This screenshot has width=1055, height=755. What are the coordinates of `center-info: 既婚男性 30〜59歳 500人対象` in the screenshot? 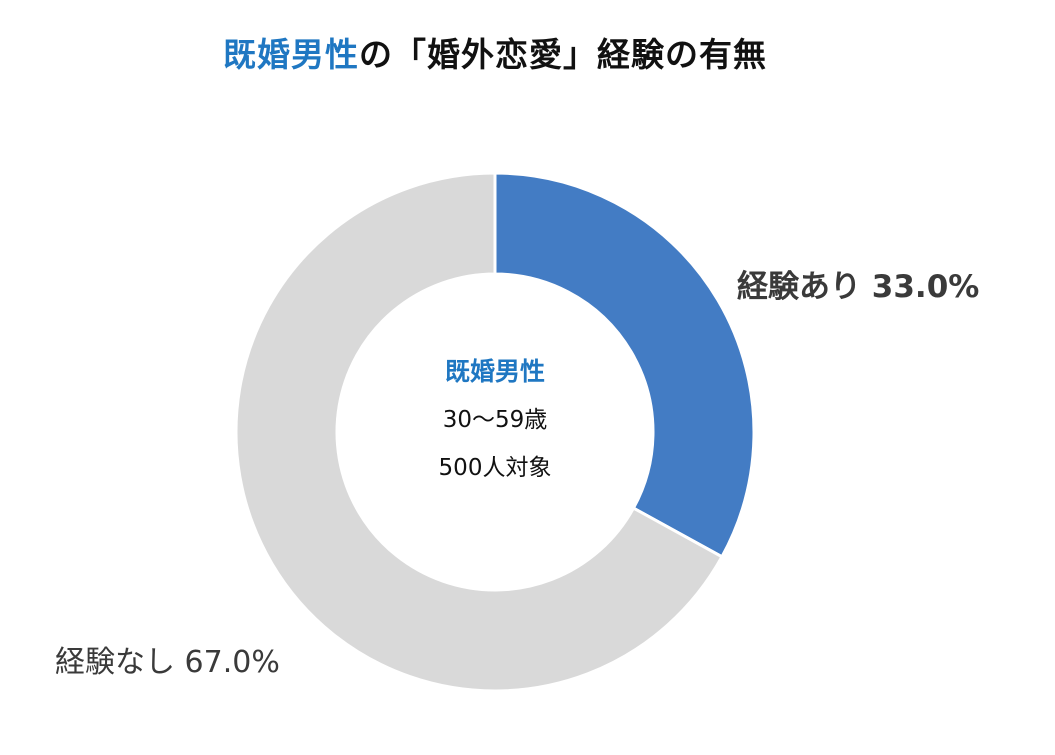 It's located at (495, 424).